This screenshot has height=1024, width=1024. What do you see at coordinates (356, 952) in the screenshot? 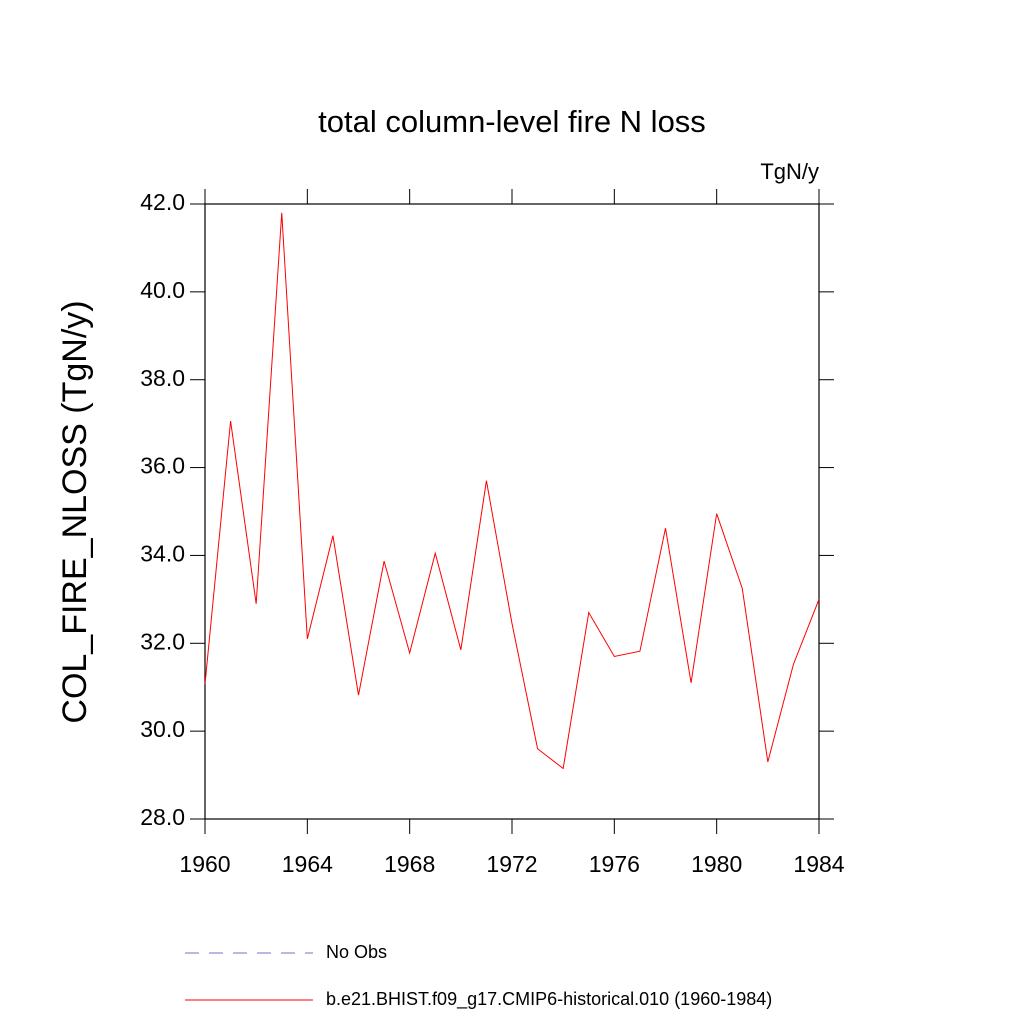
I see `legend-label: No Obs` at bounding box center [356, 952].